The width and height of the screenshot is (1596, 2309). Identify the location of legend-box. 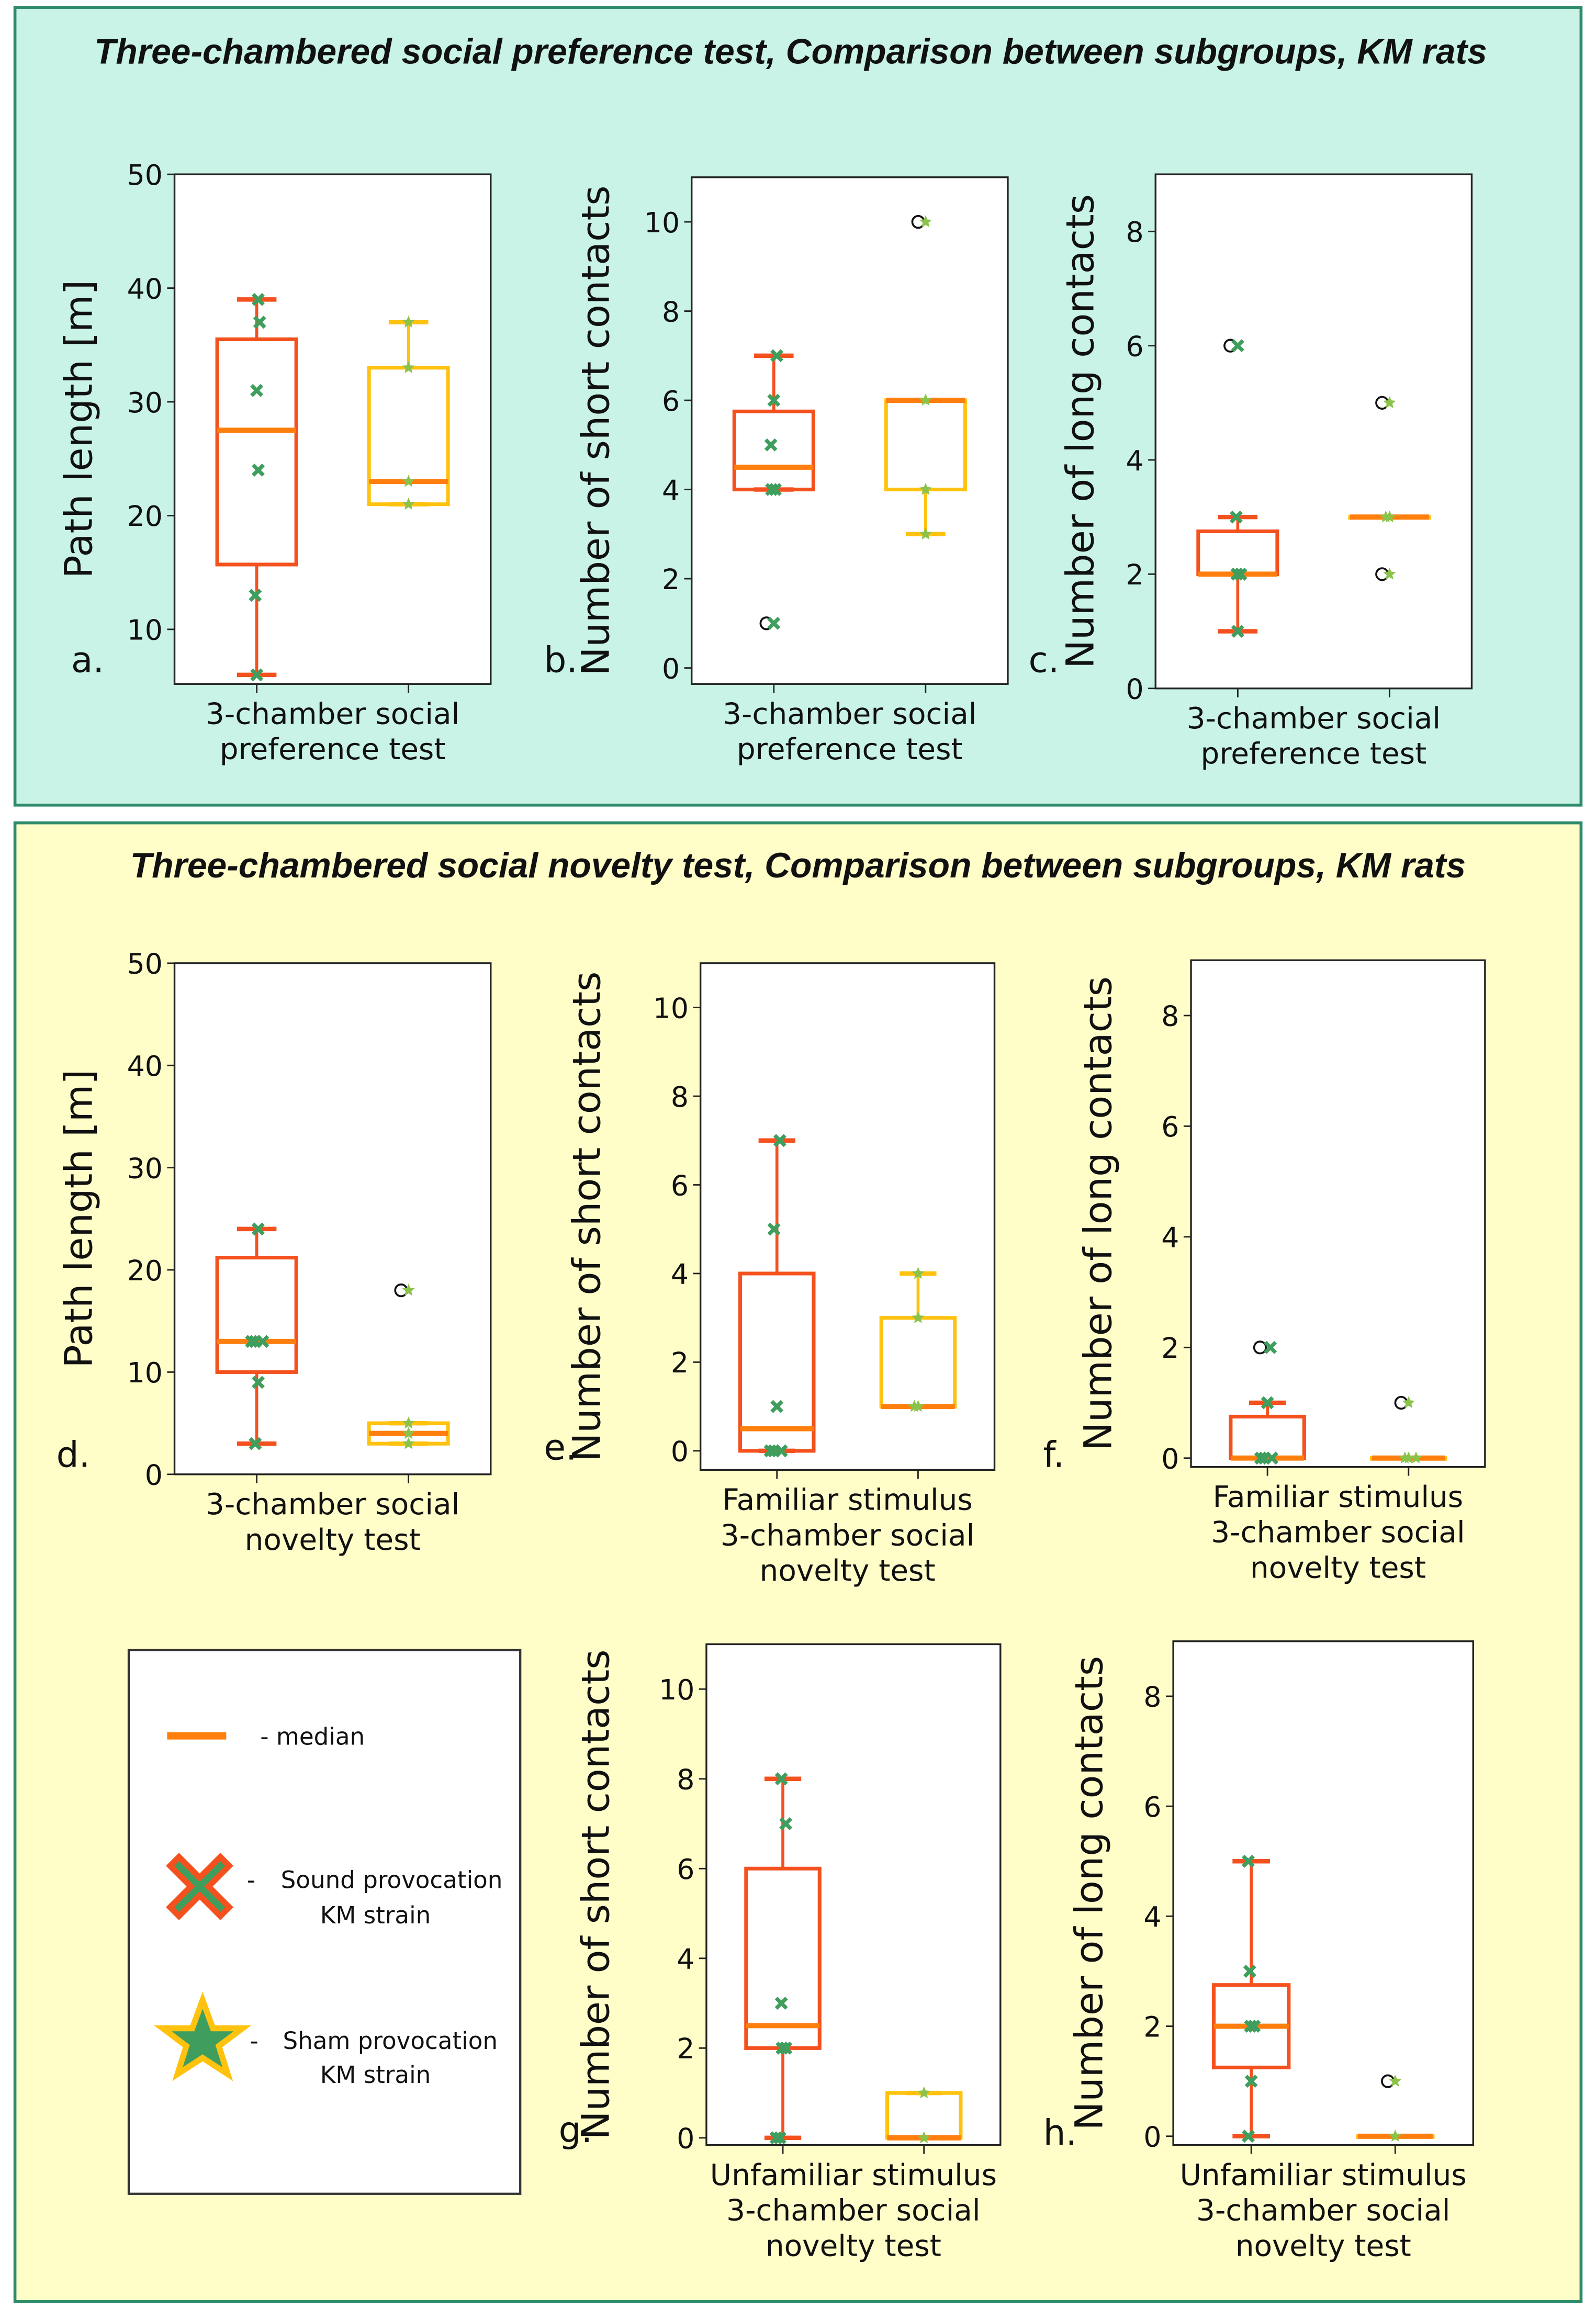
(324, 1922).